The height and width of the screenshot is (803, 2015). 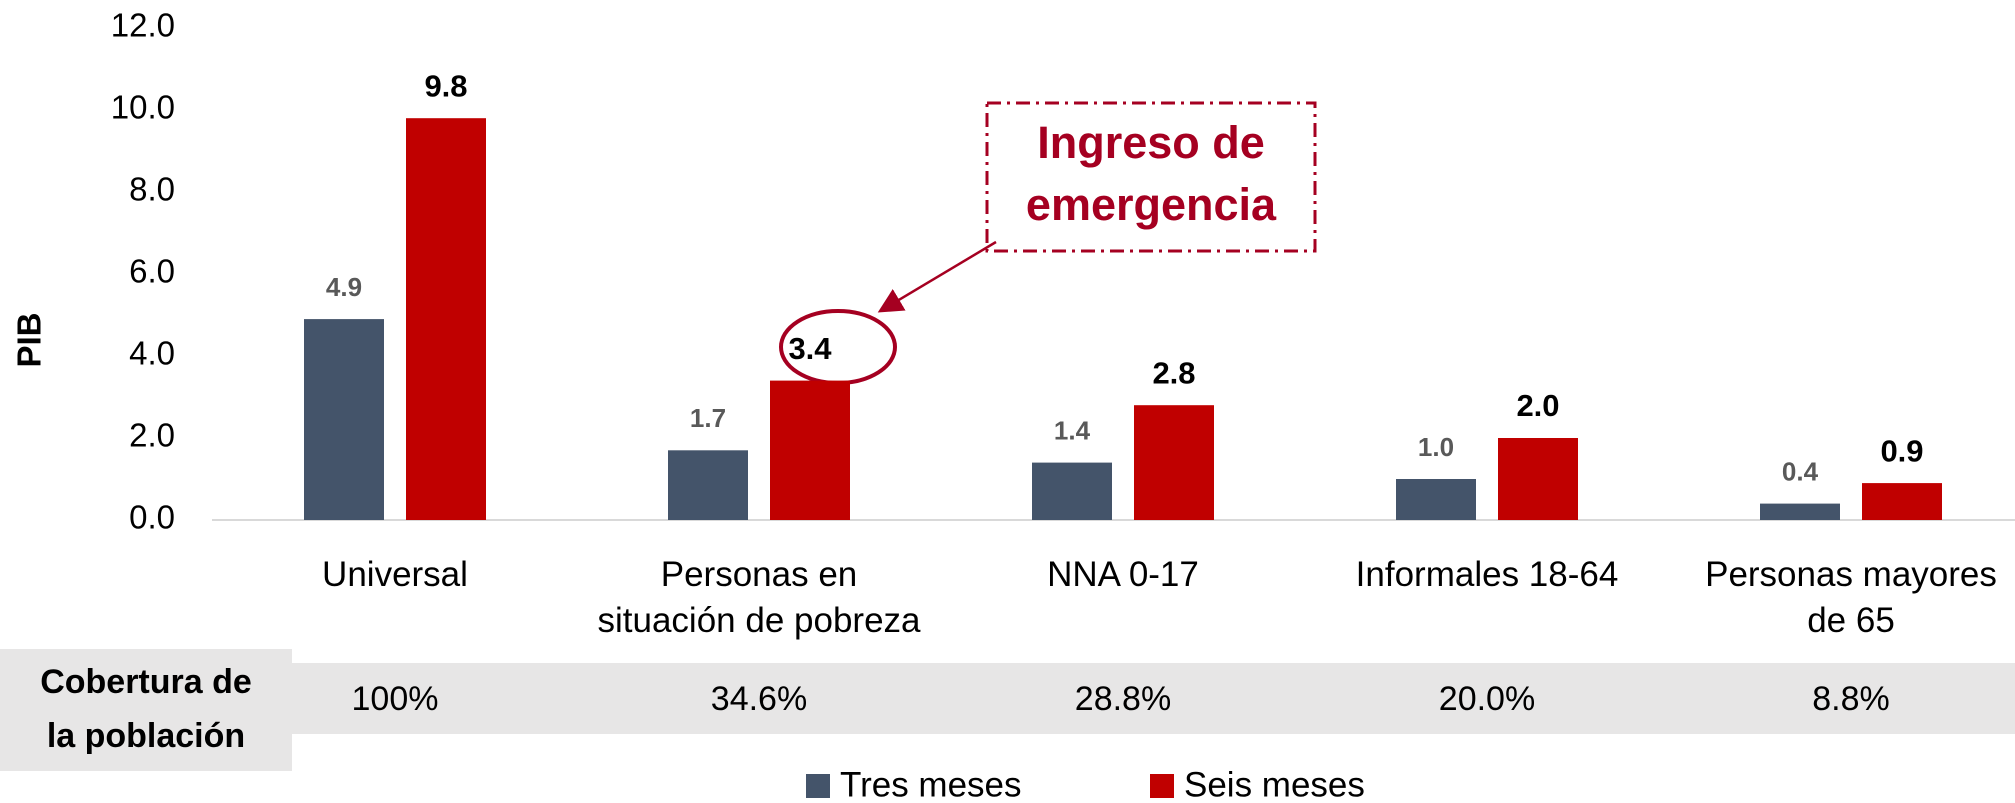 What do you see at coordinates (1487, 574) in the screenshot?
I see `x-tick-label: Informales 18-64` at bounding box center [1487, 574].